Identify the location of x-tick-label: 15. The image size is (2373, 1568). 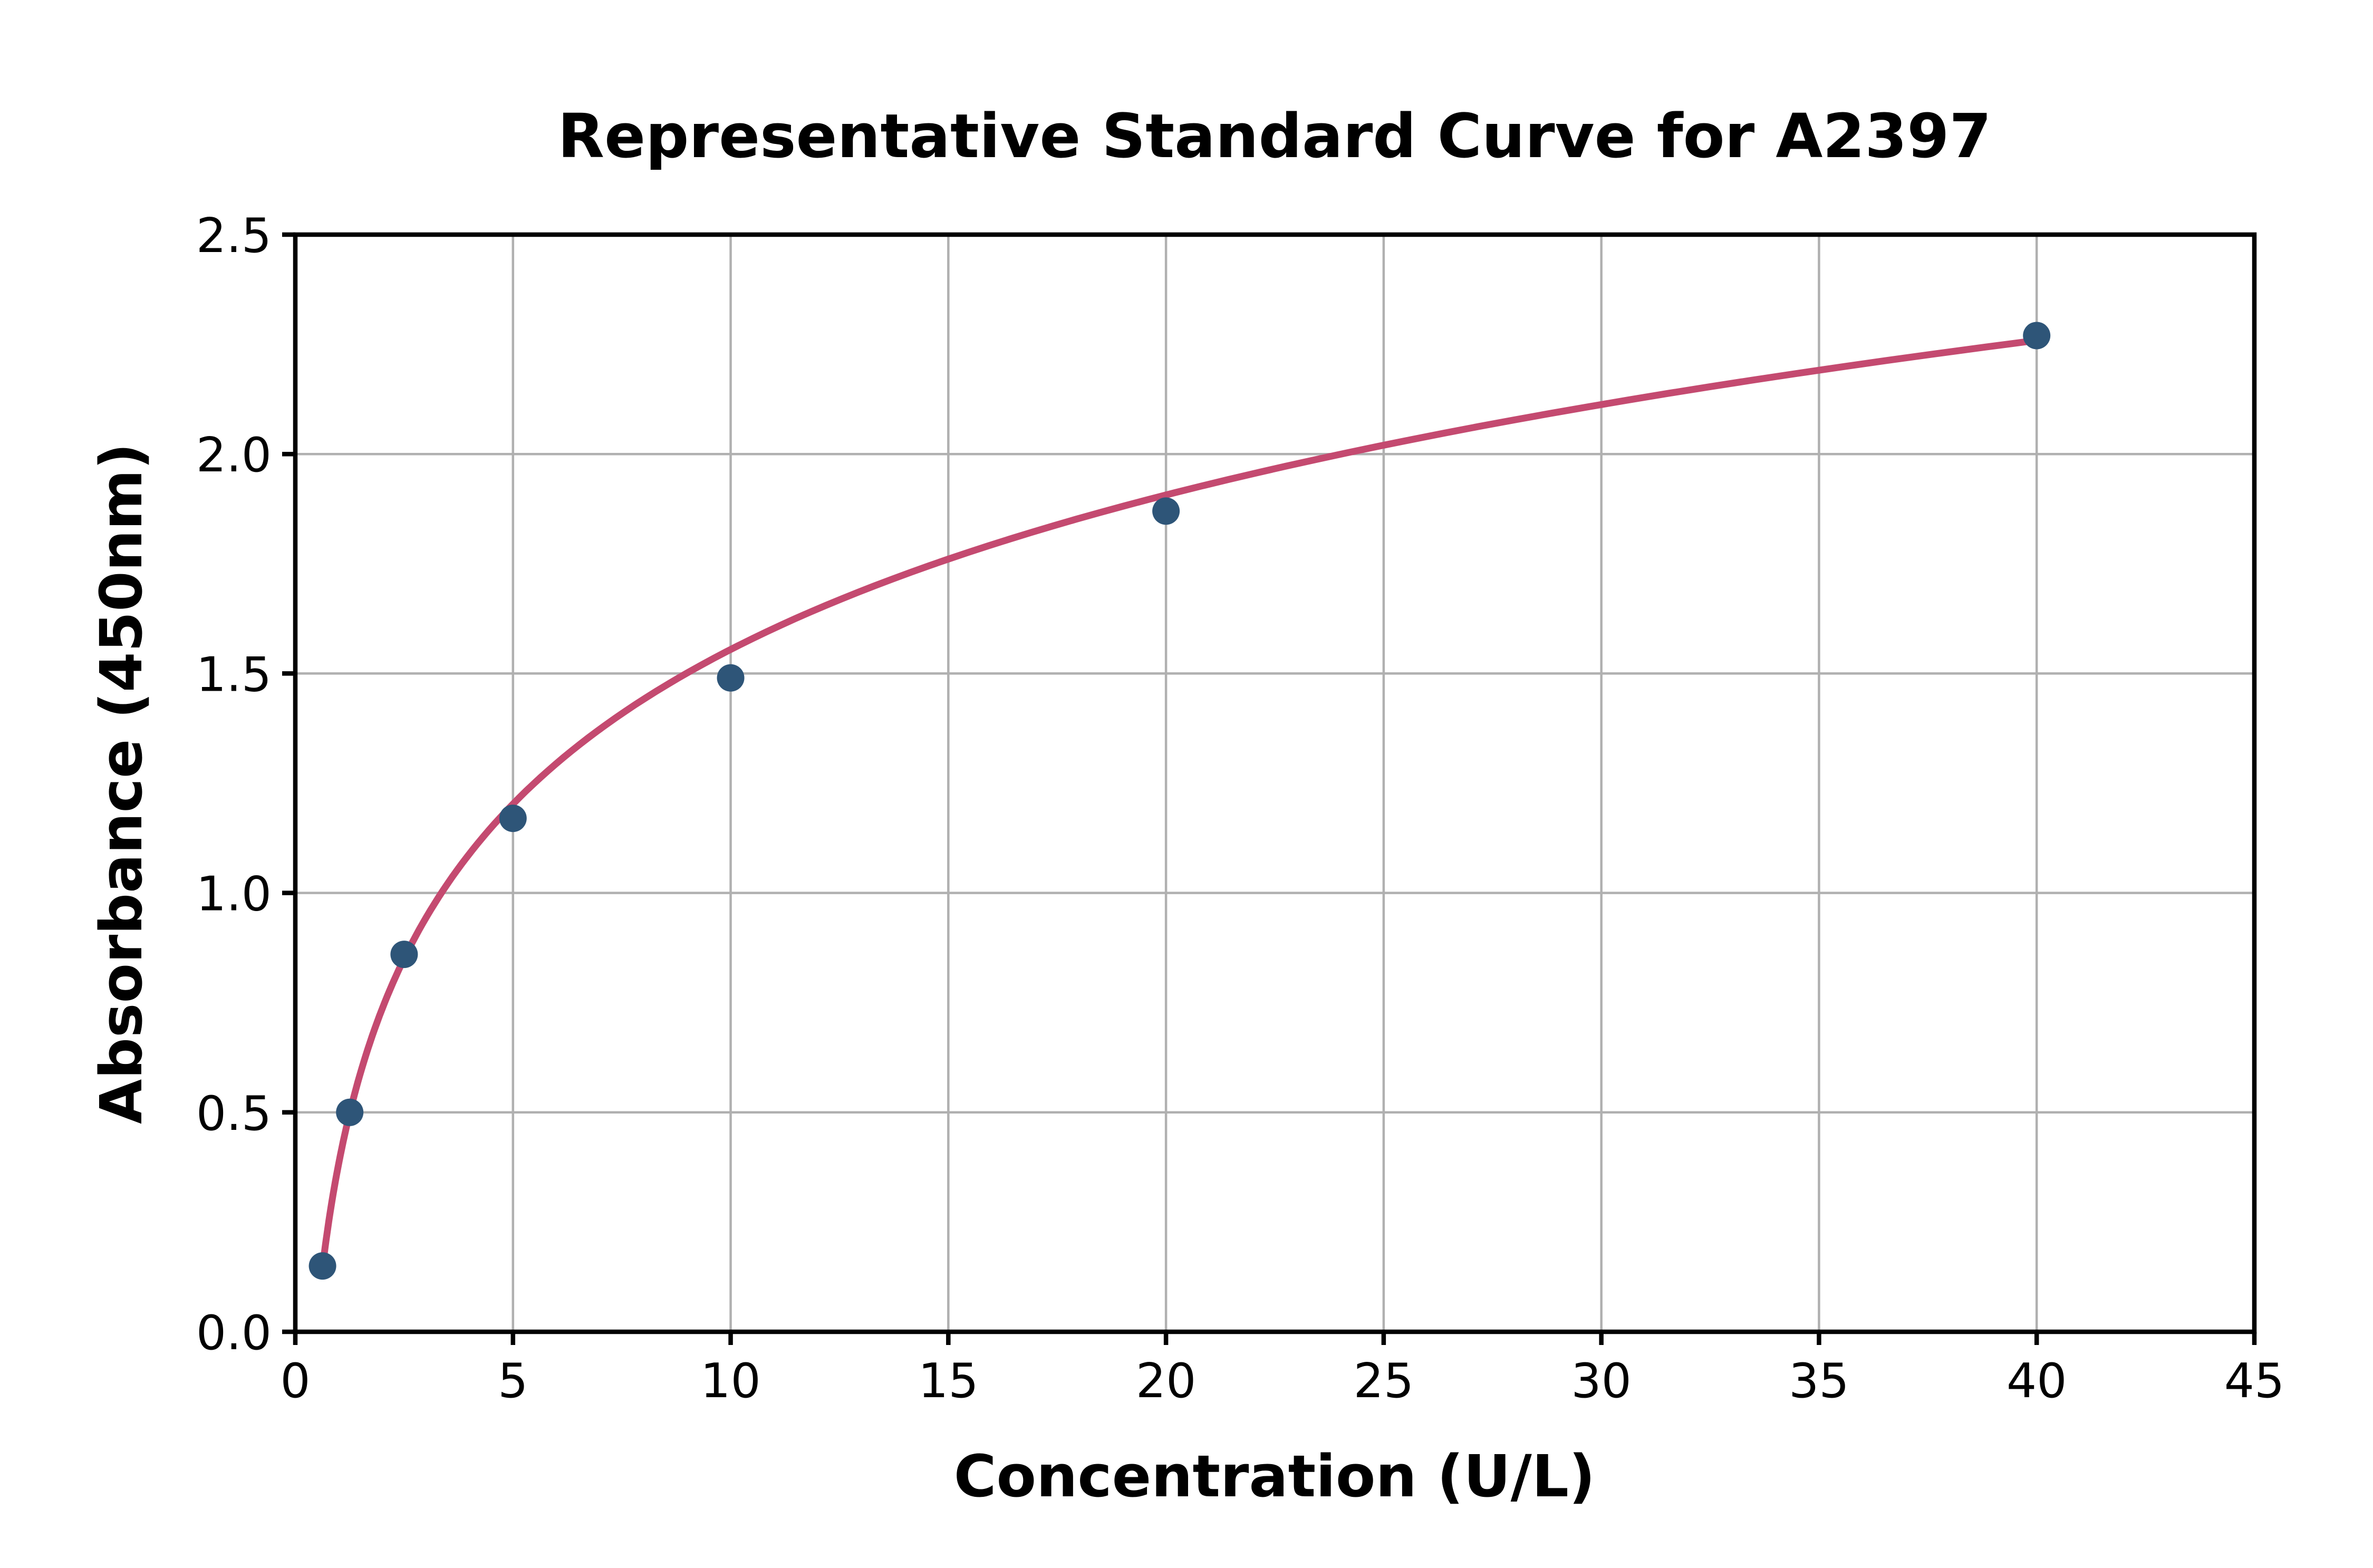
(948, 1381).